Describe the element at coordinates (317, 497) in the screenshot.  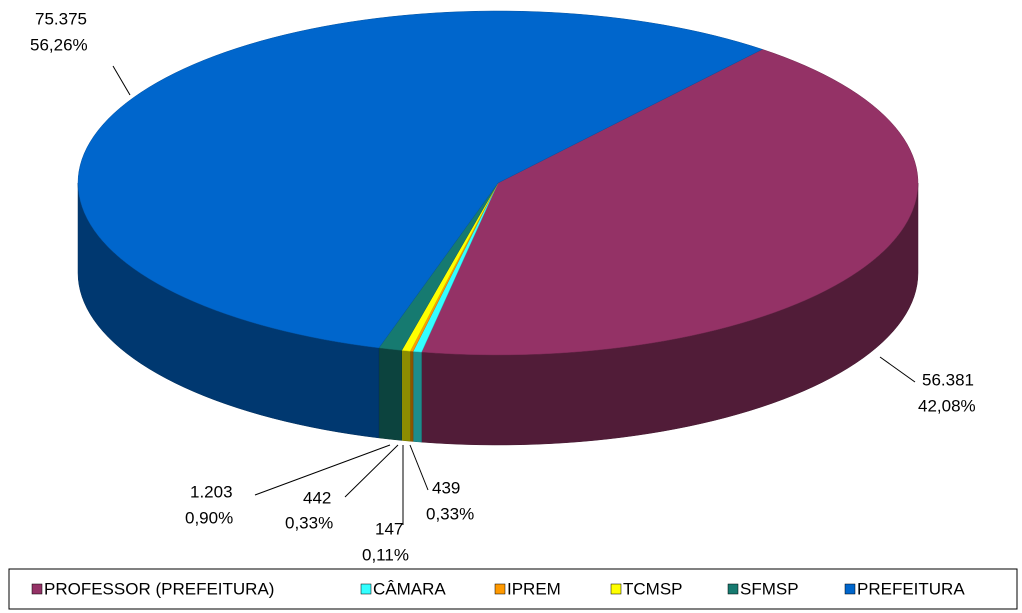
I see `value-label: 442` at that location.